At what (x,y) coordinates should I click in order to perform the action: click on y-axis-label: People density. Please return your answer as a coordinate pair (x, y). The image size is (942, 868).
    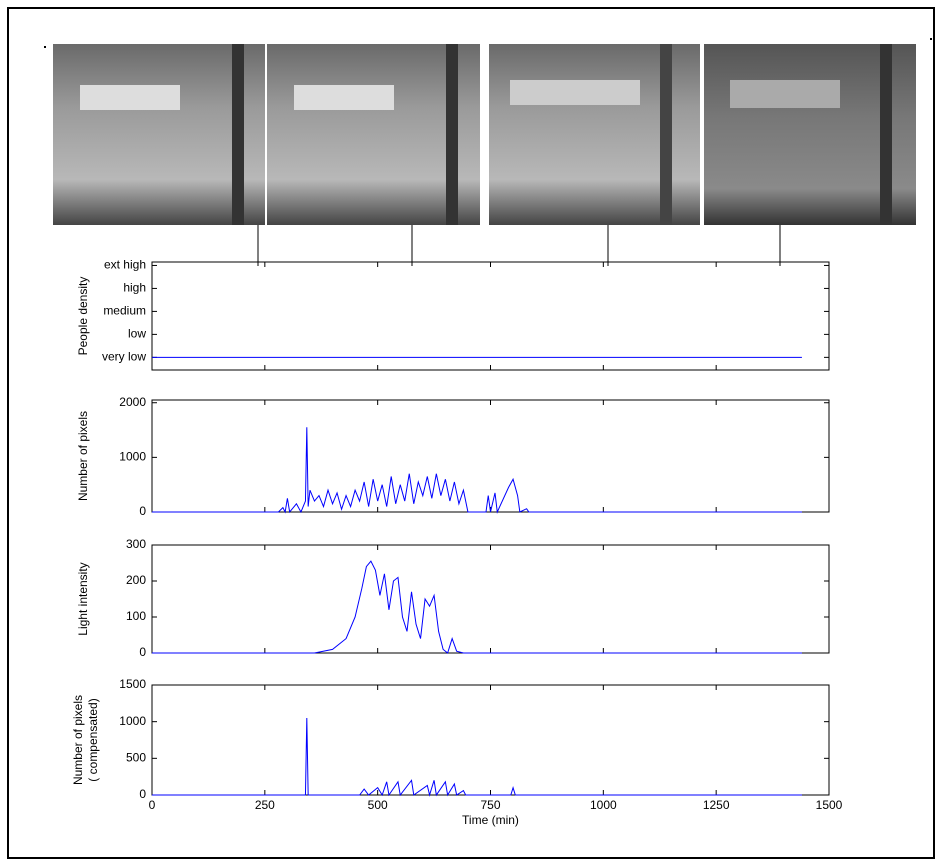
    Looking at the image, I should click on (83, 316).